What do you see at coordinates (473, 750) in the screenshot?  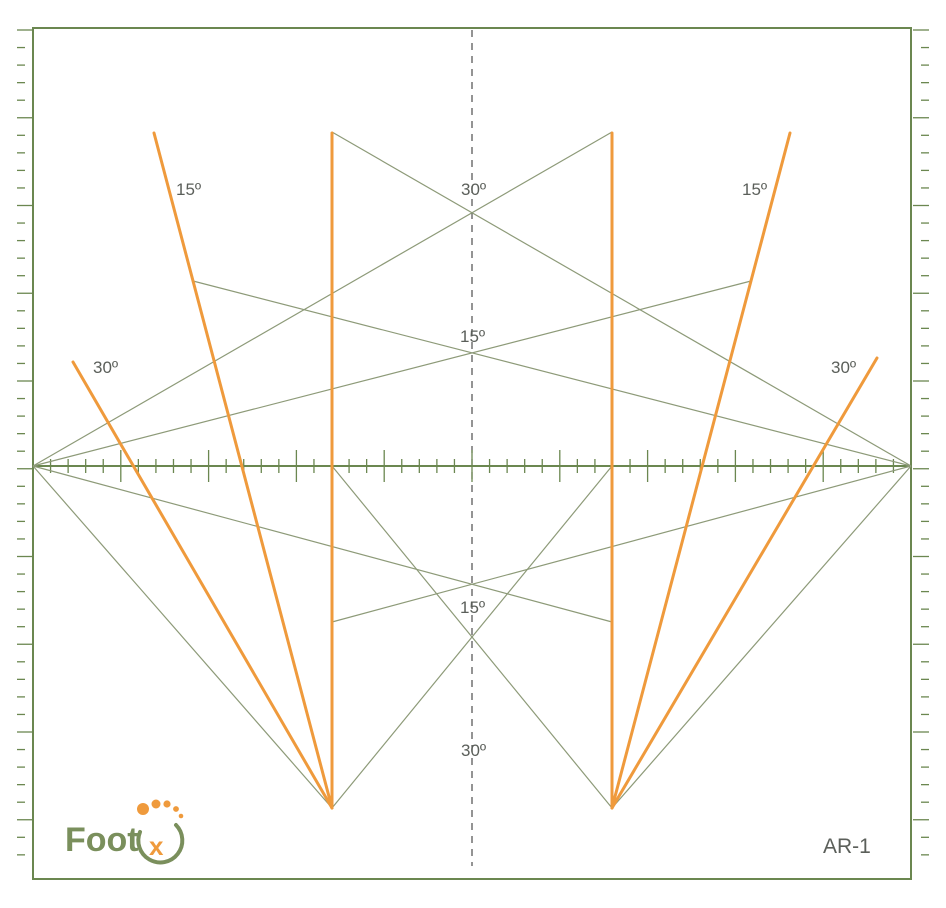 I see `center-lower-30-label: 30º` at bounding box center [473, 750].